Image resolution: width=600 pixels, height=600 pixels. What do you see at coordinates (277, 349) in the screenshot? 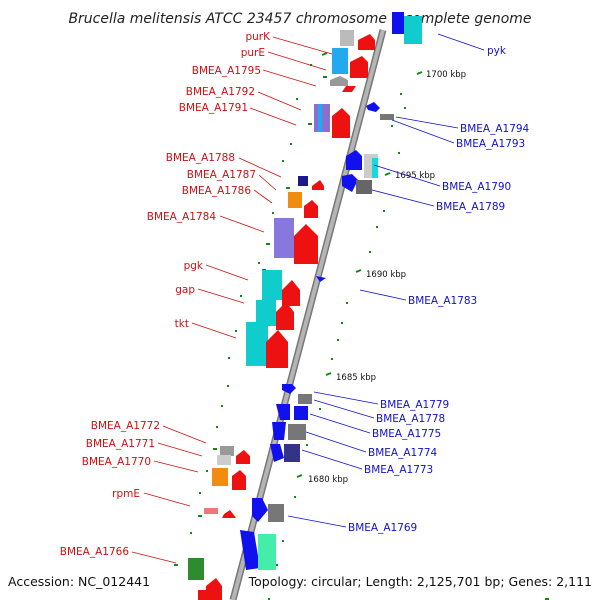
I see `gene-tkt-arrow` at bounding box center [277, 349].